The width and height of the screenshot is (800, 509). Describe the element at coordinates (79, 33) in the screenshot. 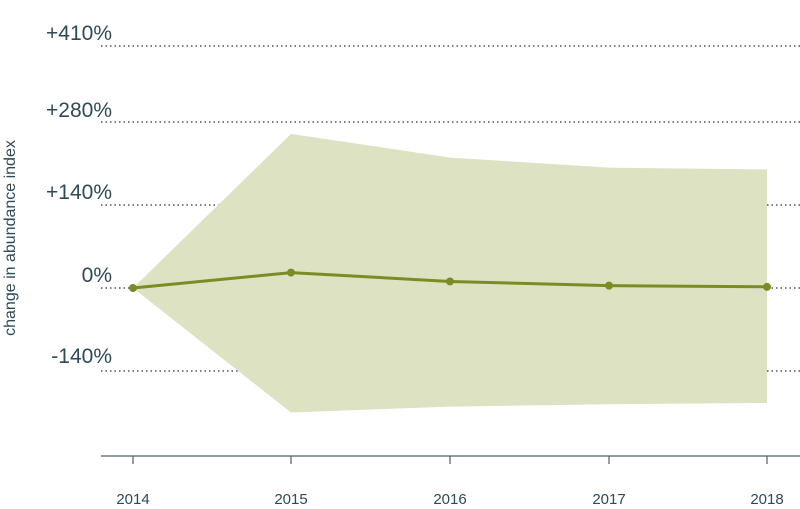

I see `y-tick-label: +410%` at that location.